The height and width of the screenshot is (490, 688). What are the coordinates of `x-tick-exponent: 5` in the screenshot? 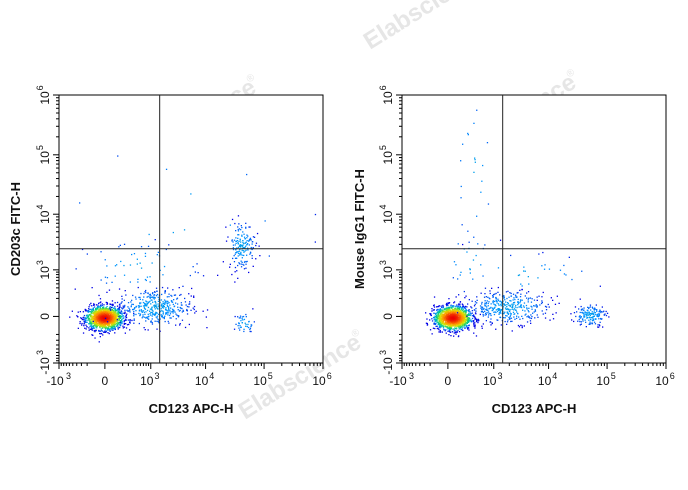 It's located at (270, 376).